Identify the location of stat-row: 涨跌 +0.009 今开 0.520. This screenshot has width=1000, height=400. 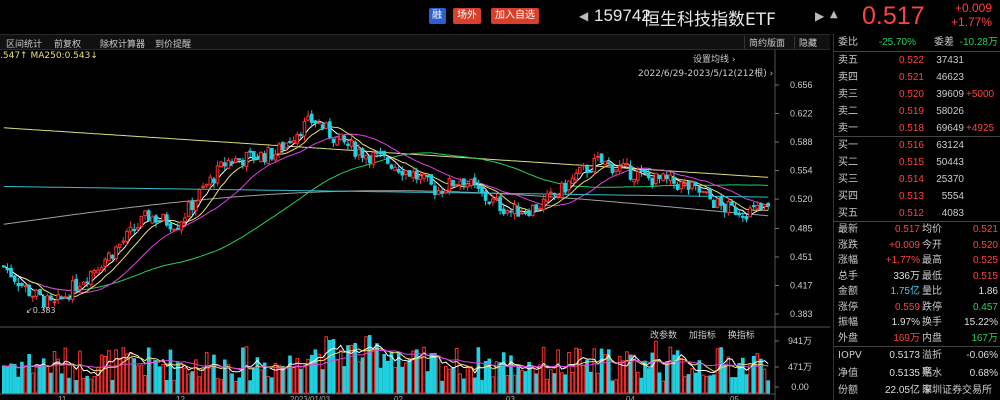
(918, 245).